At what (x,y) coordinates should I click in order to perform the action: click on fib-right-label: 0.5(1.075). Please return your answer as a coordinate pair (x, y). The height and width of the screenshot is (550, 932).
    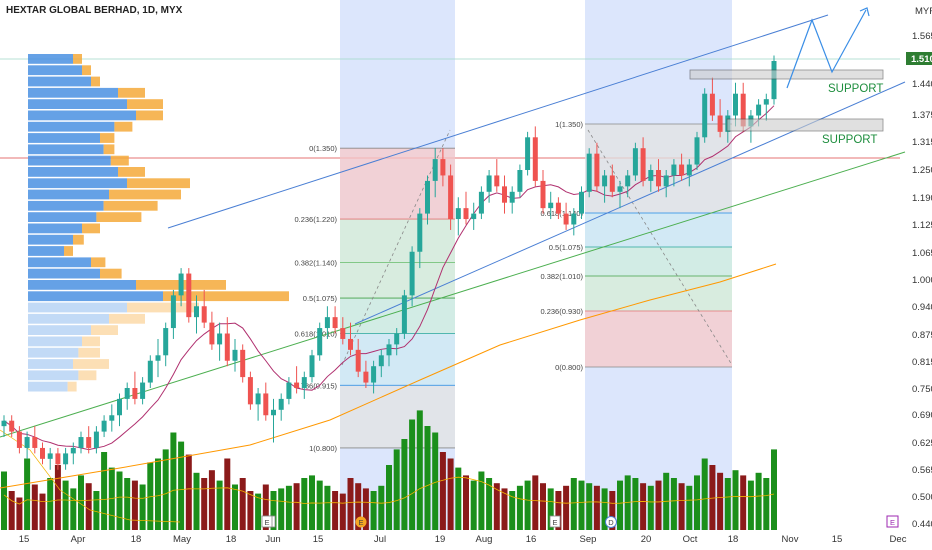
    Looking at the image, I should click on (566, 247).